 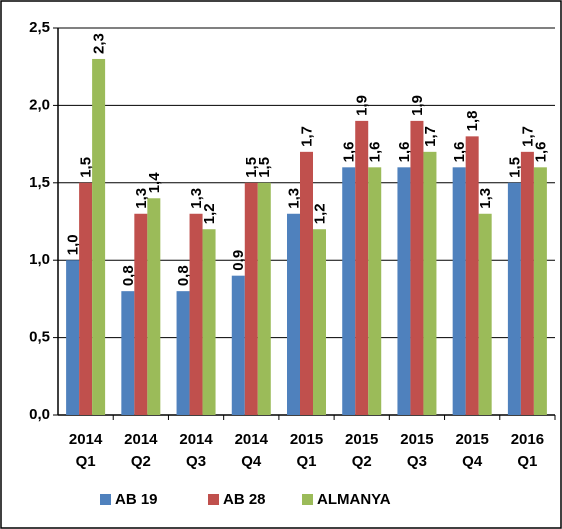 I want to click on legend-label: AB 28, so click(x=244, y=499).